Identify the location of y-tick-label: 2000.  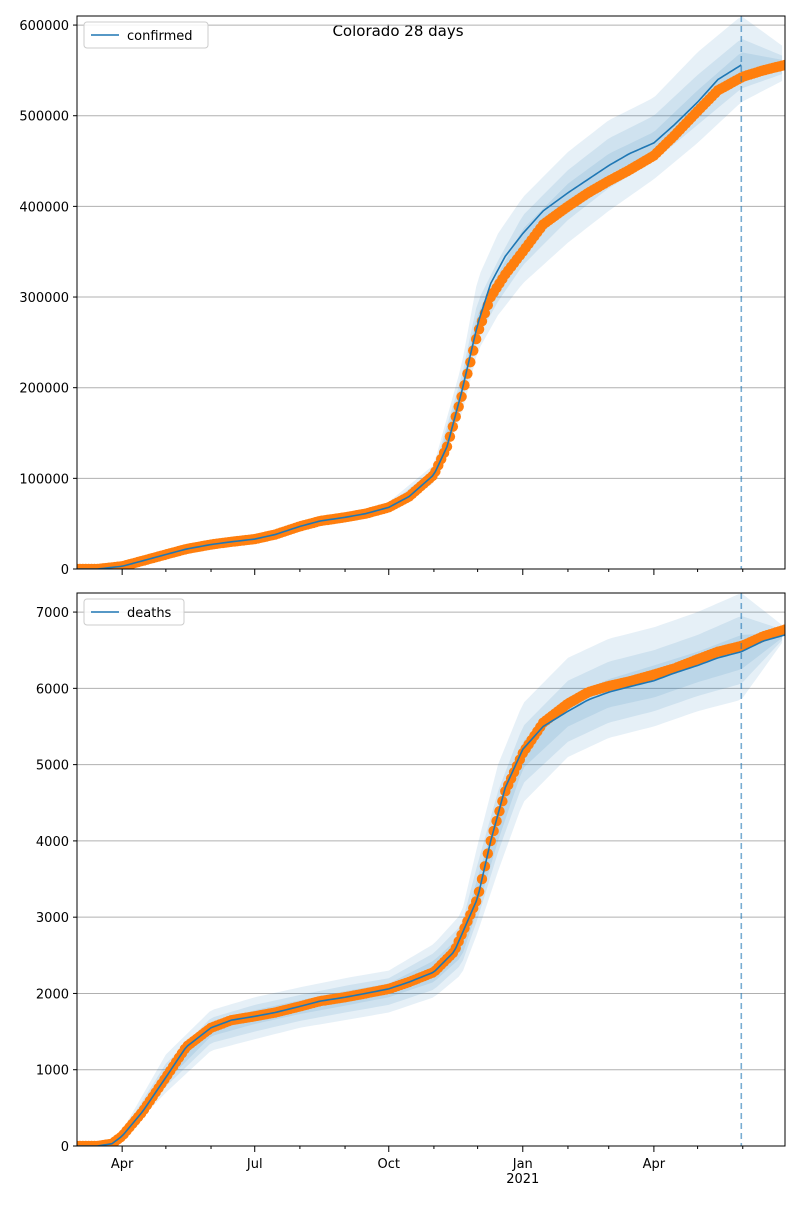
(52, 994).